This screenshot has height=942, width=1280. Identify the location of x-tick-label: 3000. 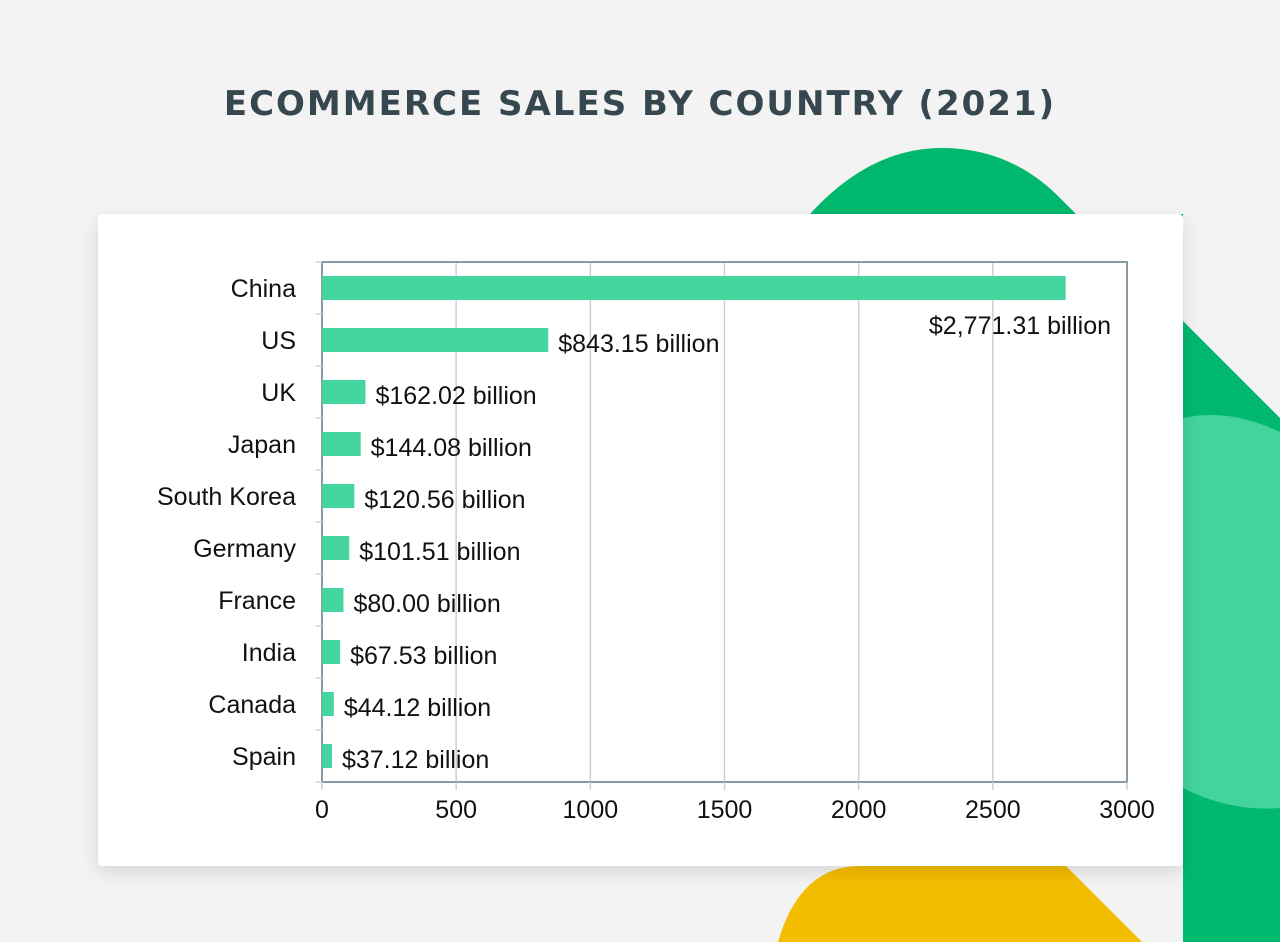
(1127, 810).